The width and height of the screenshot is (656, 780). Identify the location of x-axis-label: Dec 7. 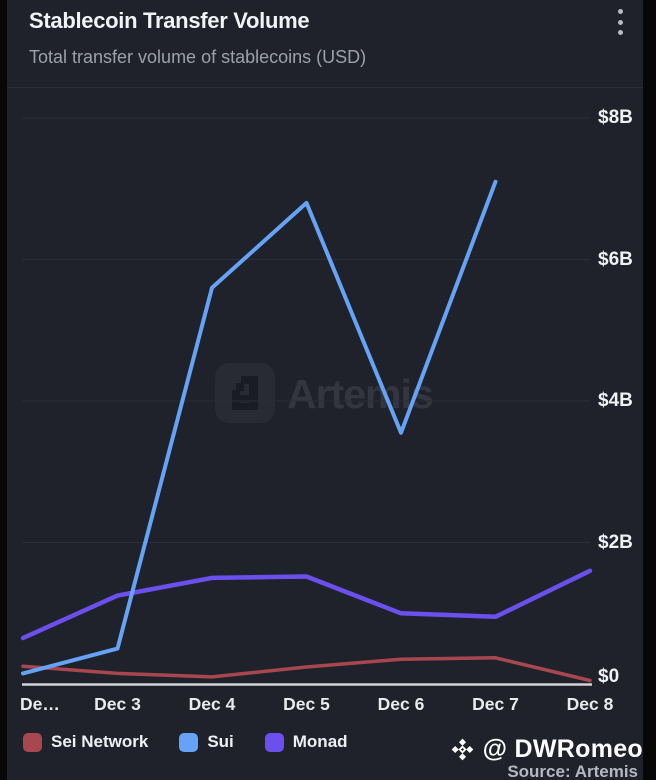
(495, 704).